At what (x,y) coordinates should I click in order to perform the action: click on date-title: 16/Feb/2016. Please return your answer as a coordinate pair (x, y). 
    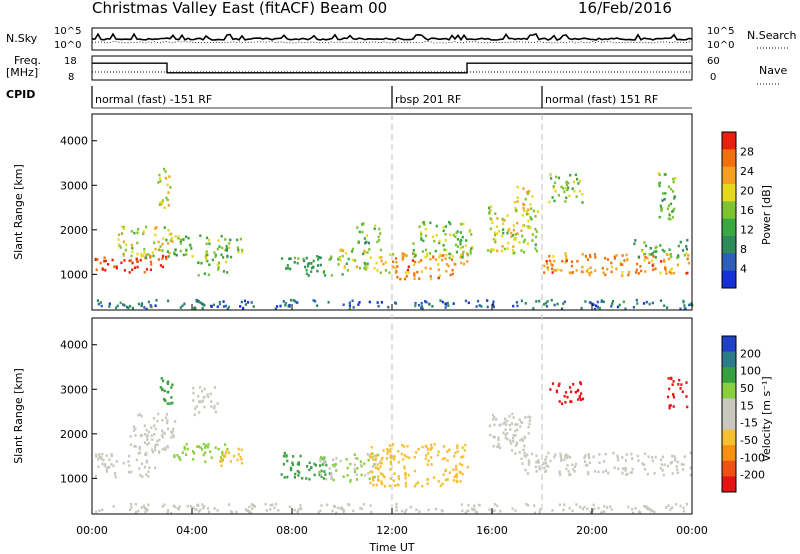
    Looking at the image, I should click on (625, 8).